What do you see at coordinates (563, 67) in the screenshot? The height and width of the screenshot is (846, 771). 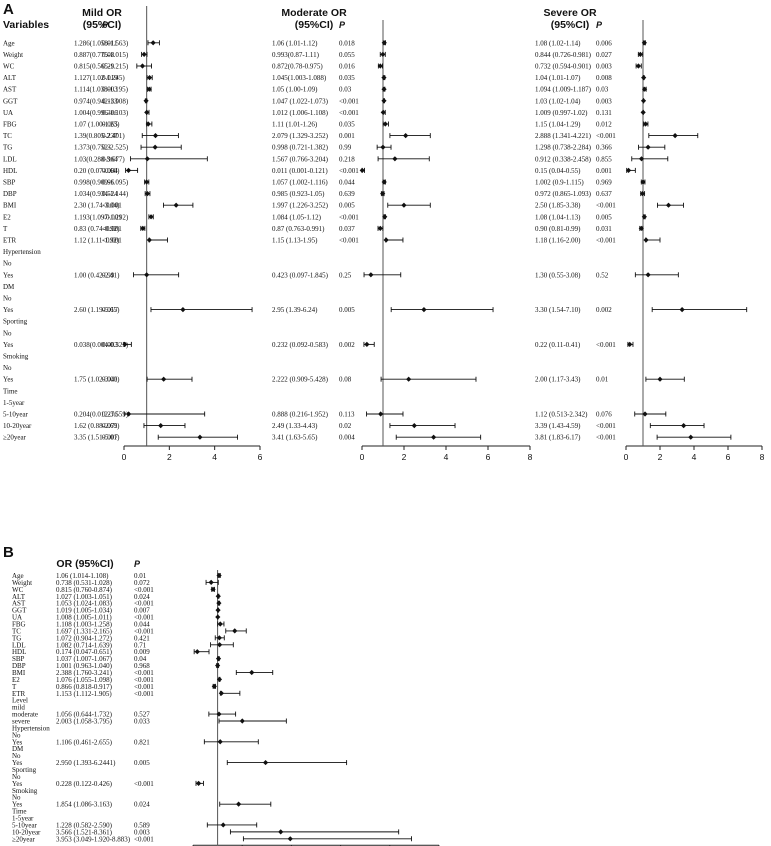 I see `or-ci-text: 0.732 (0.594-0.901)` at bounding box center [563, 67].